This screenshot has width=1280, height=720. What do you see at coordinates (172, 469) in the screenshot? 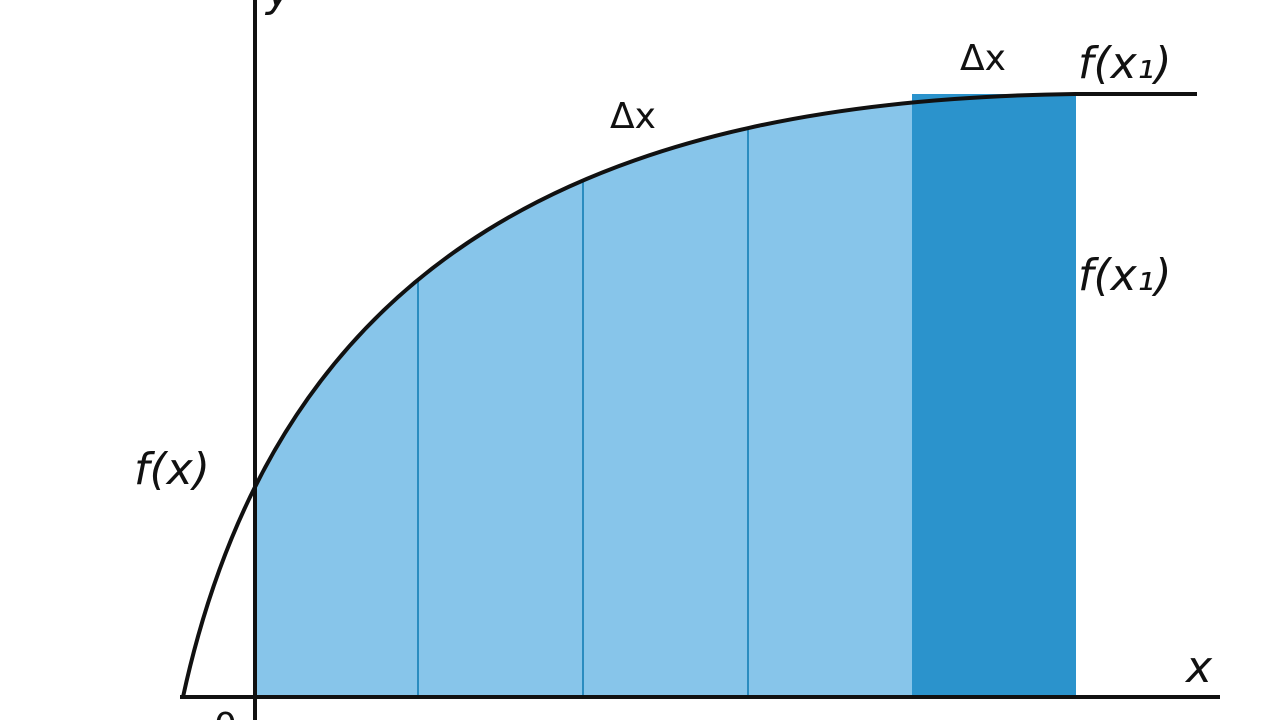
I see `function-label: f(x)` at bounding box center [172, 469].